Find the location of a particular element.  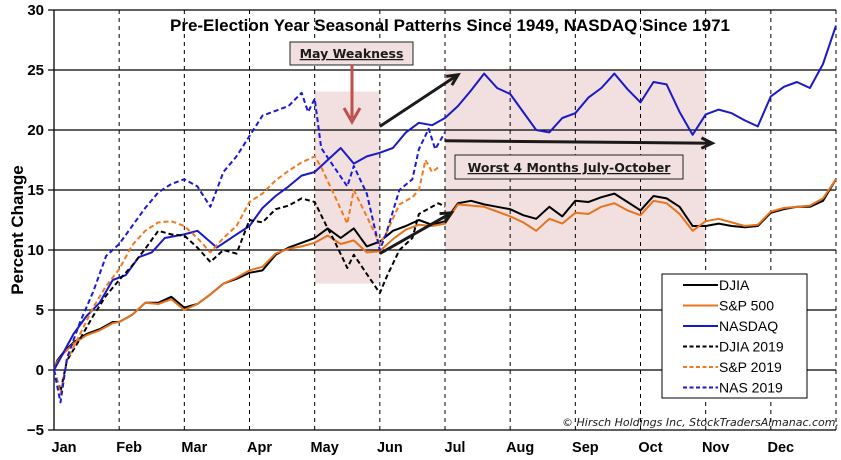

y-tick-label: 0 is located at coordinates (40, 370).